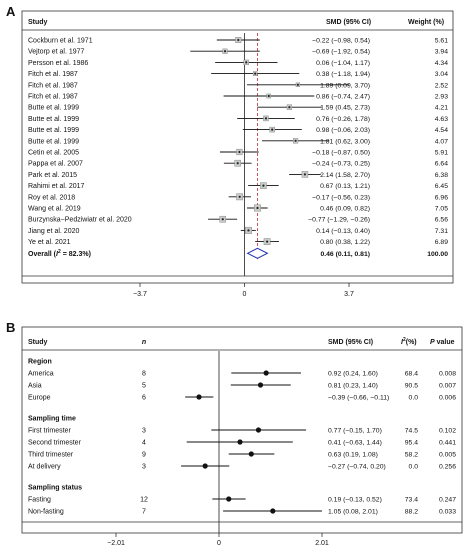 The image size is (474, 555). Describe the element at coordinates (414, 398) in the screenshot. I see `i2-value: 0.0` at that location.